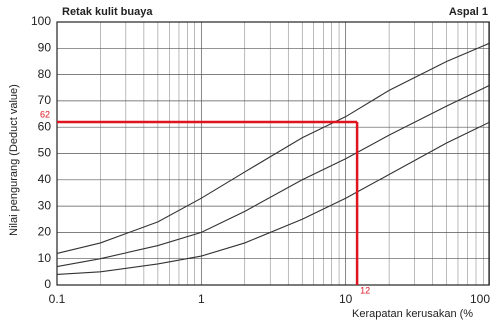  I want to click on reference-y-label: 62, so click(45, 114).